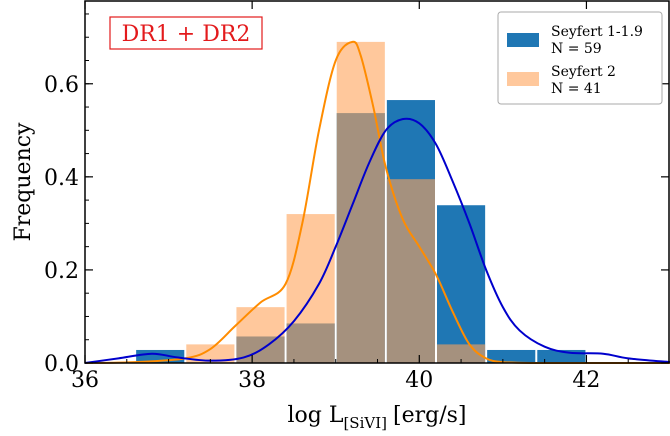 The width and height of the screenshot is (670, 436). Describe the element at coordinates (583, 72) in the screenshot. I see `legend-label-seyfert-2: Seyfert 2` at that location.